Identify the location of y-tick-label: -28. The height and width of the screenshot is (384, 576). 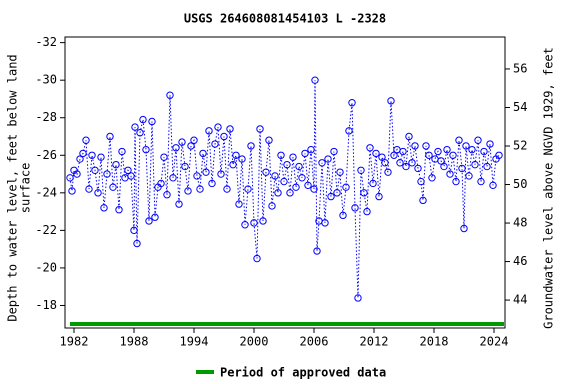
(46, 117).